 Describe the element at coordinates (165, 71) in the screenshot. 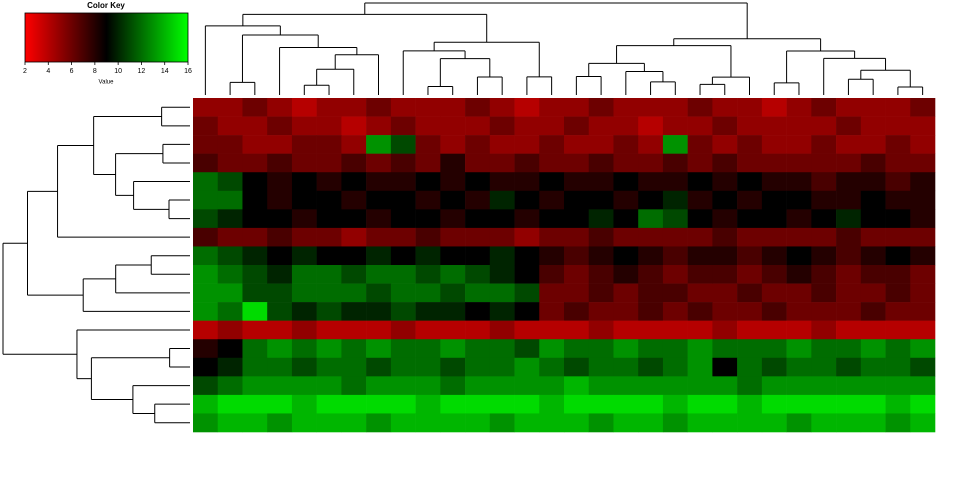

I see `key-tick-label: 14` at that location.